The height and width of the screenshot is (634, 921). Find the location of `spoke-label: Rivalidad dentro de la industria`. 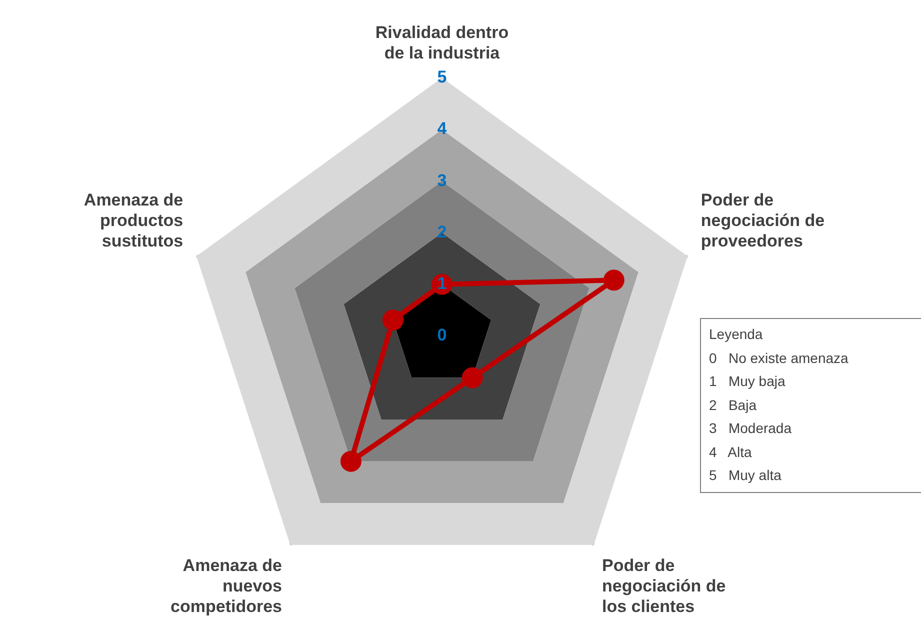

spoke-label: Rivalidad dentro de la industria is located at coordinates (442, 42).